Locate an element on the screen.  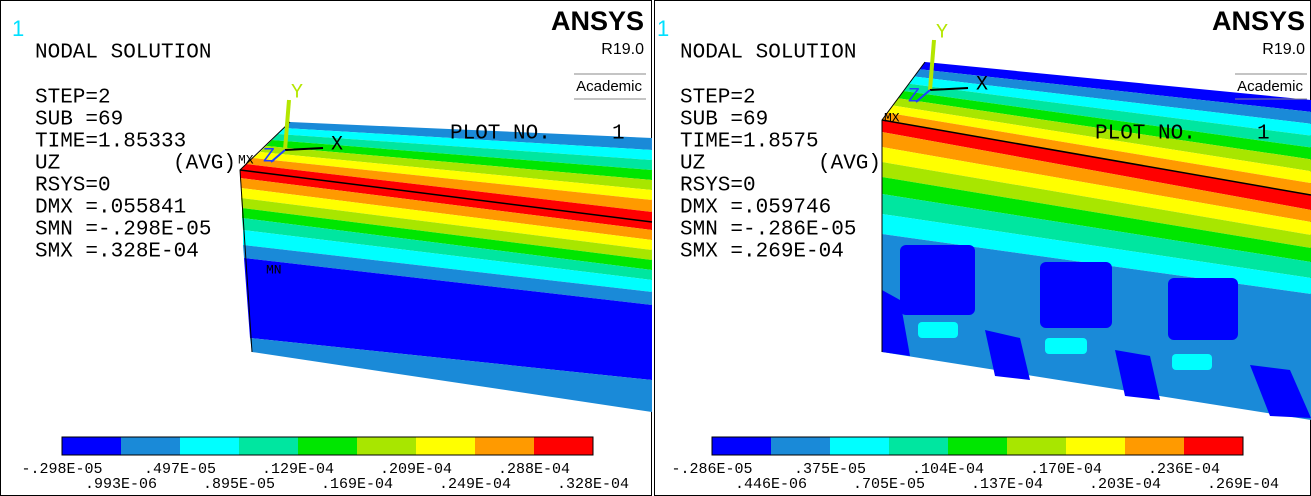
axis-x is located at coordinates (949, 89).